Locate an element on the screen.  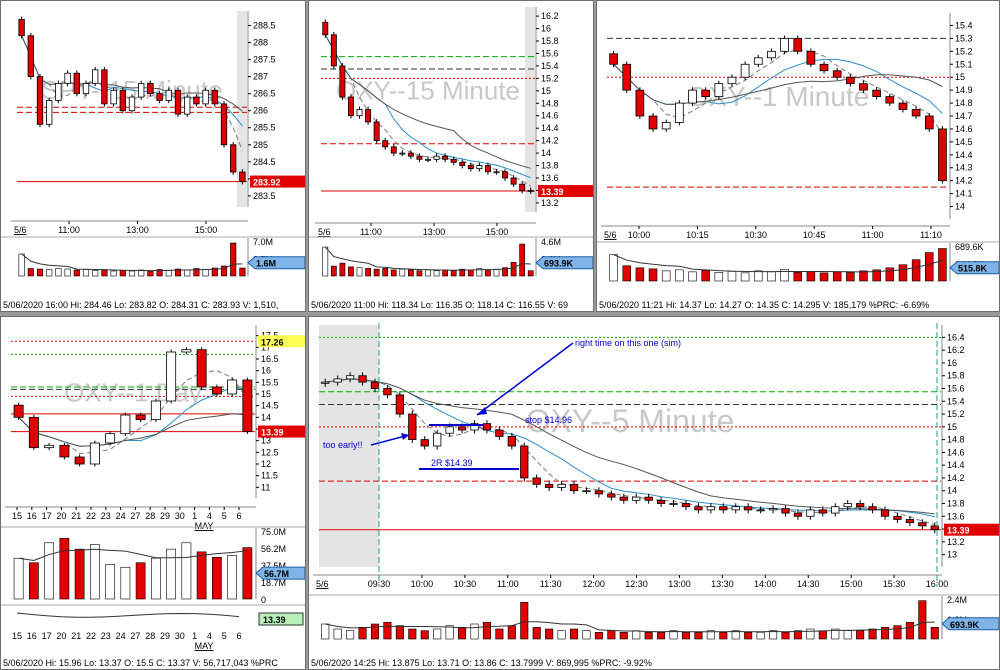
y-tick-label: 13.8 is located at coordinates (956, 504).